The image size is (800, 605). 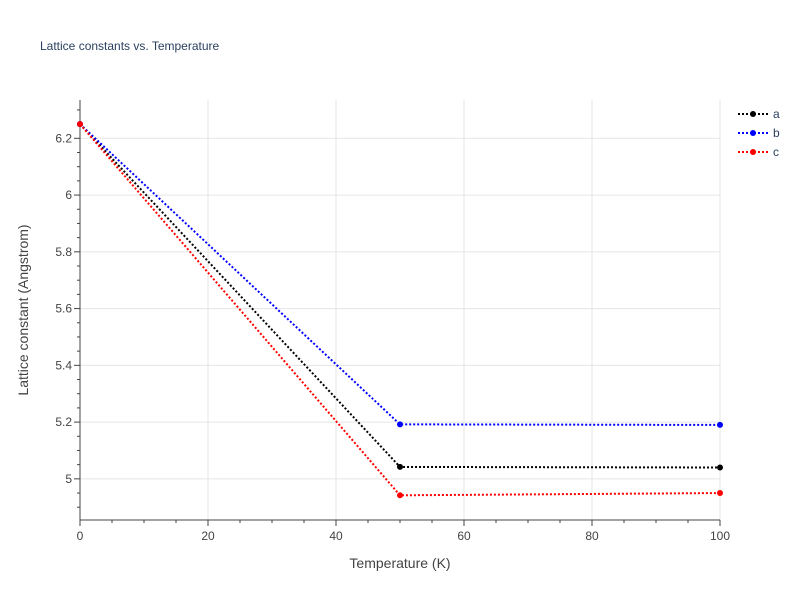 I want to click on x-tick-label: 100, so click(x=720, y=536).